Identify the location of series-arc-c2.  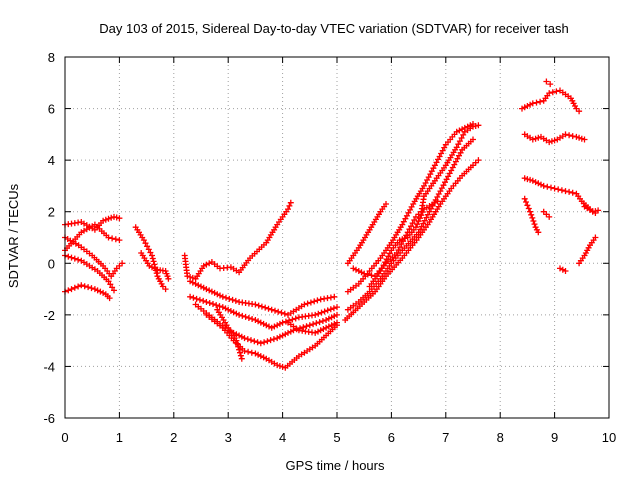
(262, 298).